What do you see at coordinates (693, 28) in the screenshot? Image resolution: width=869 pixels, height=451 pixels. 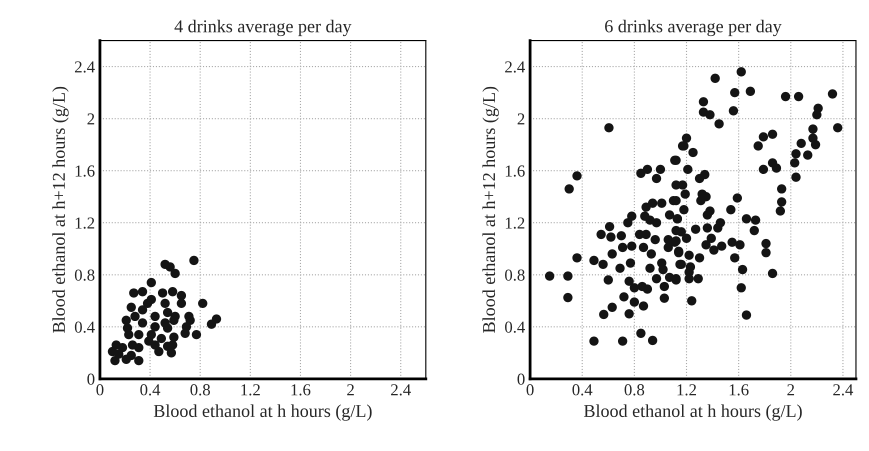 I see `chart-title: 6 drinks average per day` at bounding box center [693, 28].